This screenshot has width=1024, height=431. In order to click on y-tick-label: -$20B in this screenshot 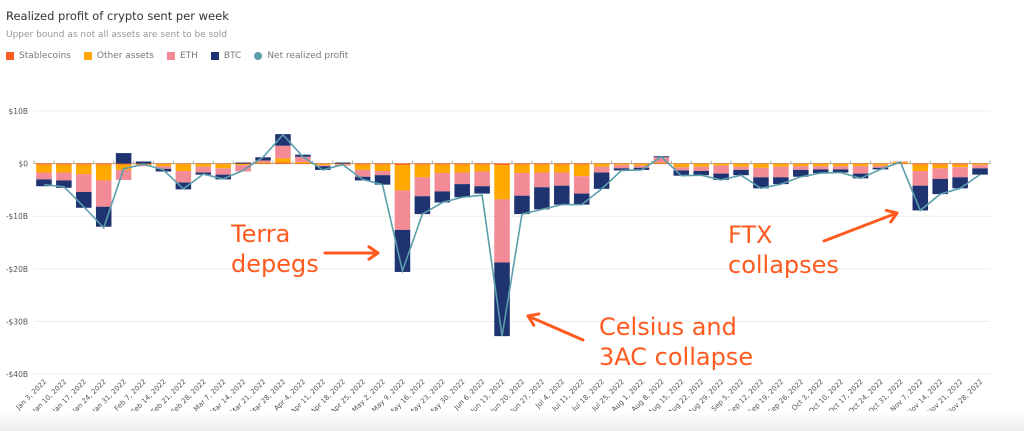, I will do `click(17, 269)`.